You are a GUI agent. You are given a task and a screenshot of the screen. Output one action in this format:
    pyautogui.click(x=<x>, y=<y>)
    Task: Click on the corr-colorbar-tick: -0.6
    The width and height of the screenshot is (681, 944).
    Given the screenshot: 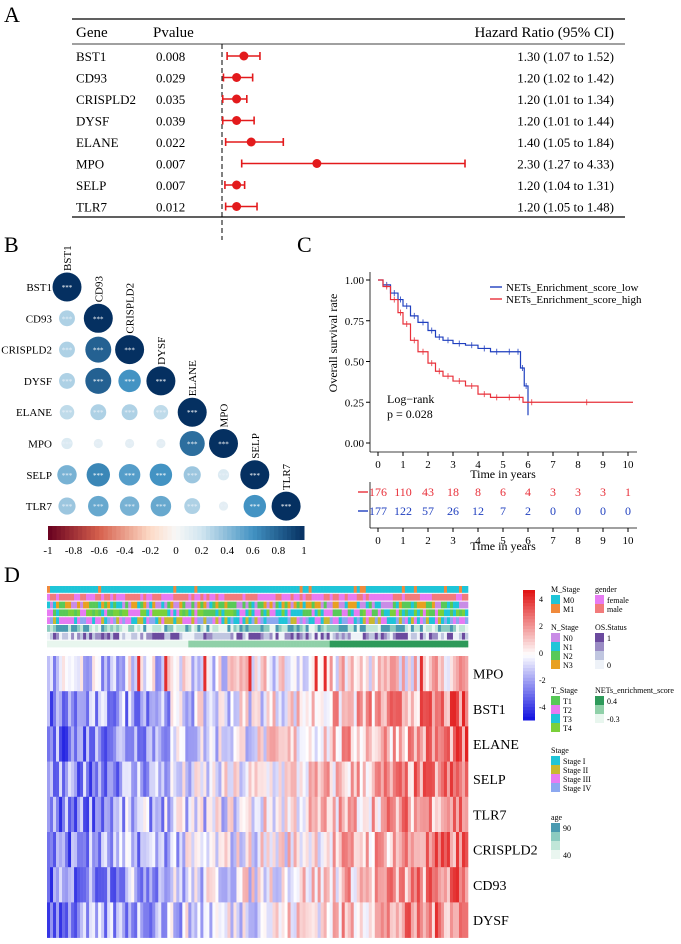 What is the action you would take?
    pyautogui.click(x=99, y=551)
    